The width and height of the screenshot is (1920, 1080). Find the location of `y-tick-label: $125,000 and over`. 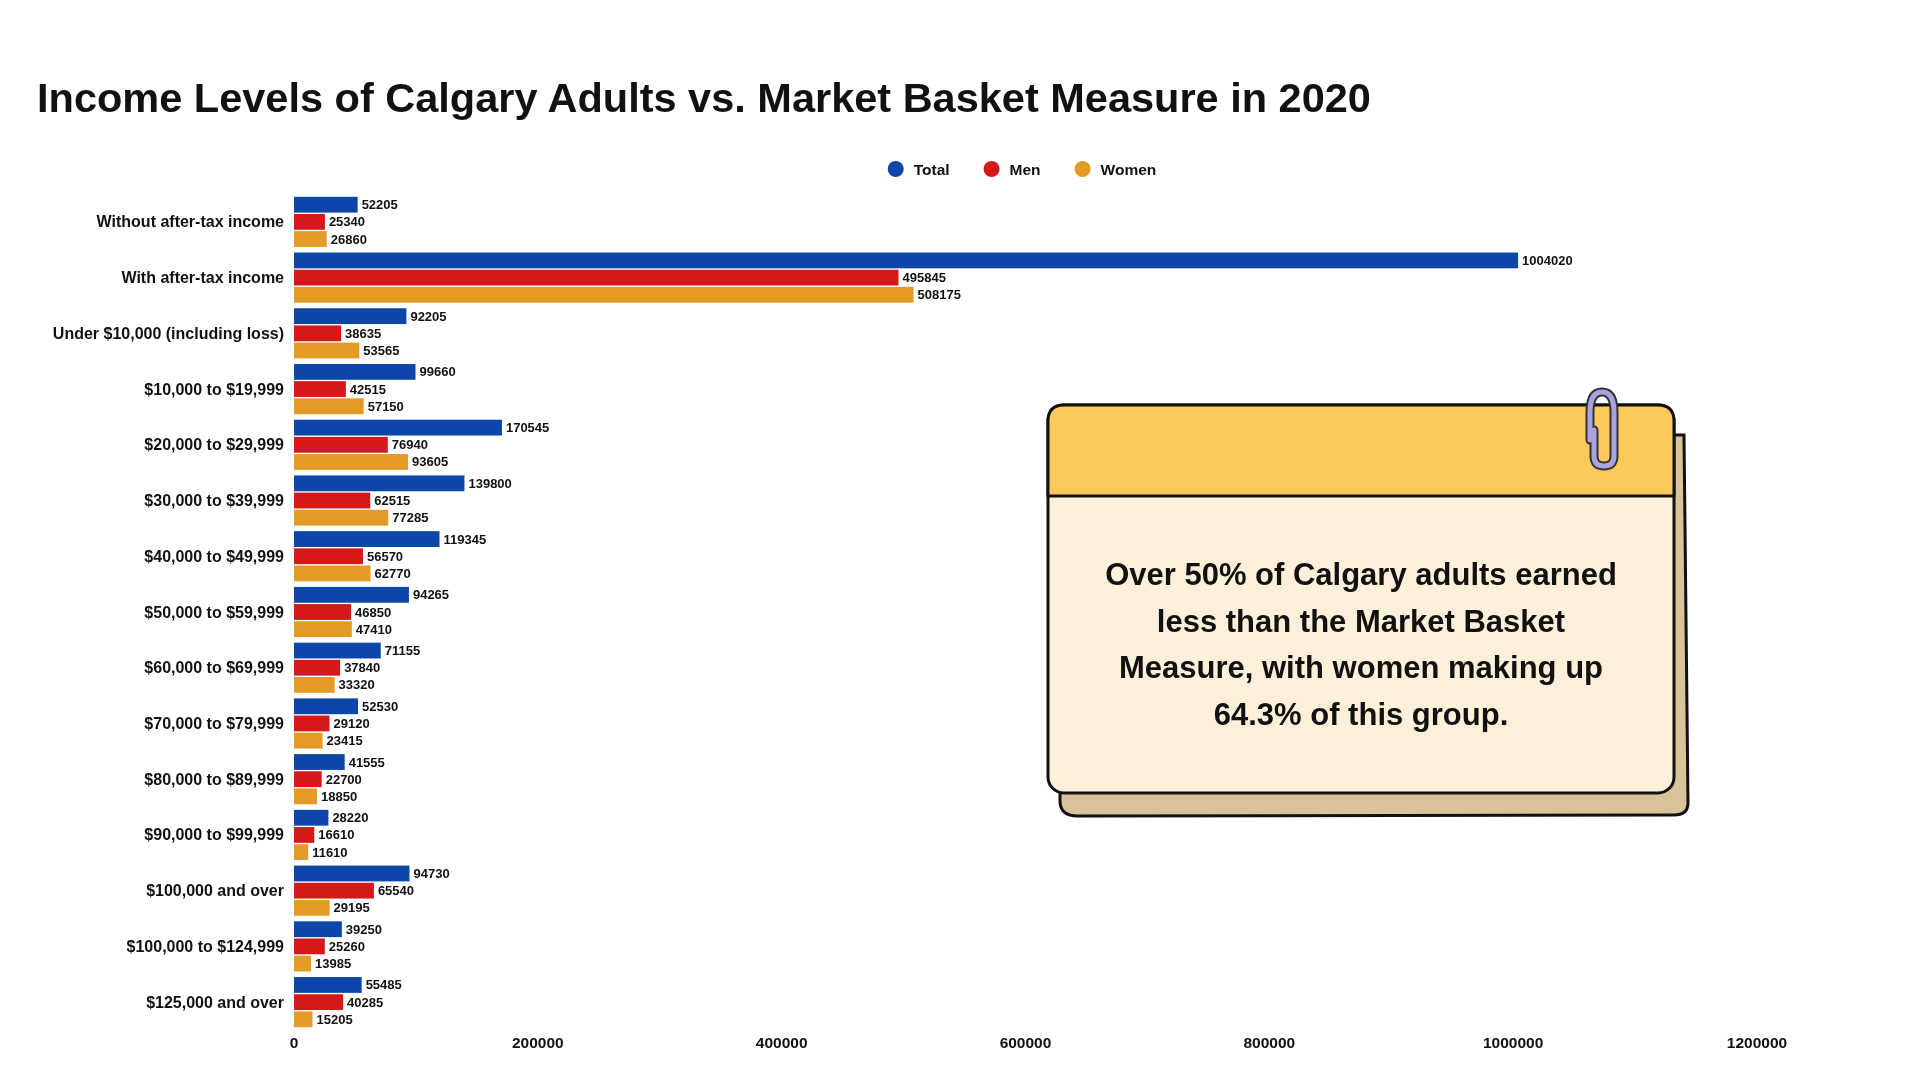

y-tick-label: $125,000 and over is located at coordinates (215, 1002).